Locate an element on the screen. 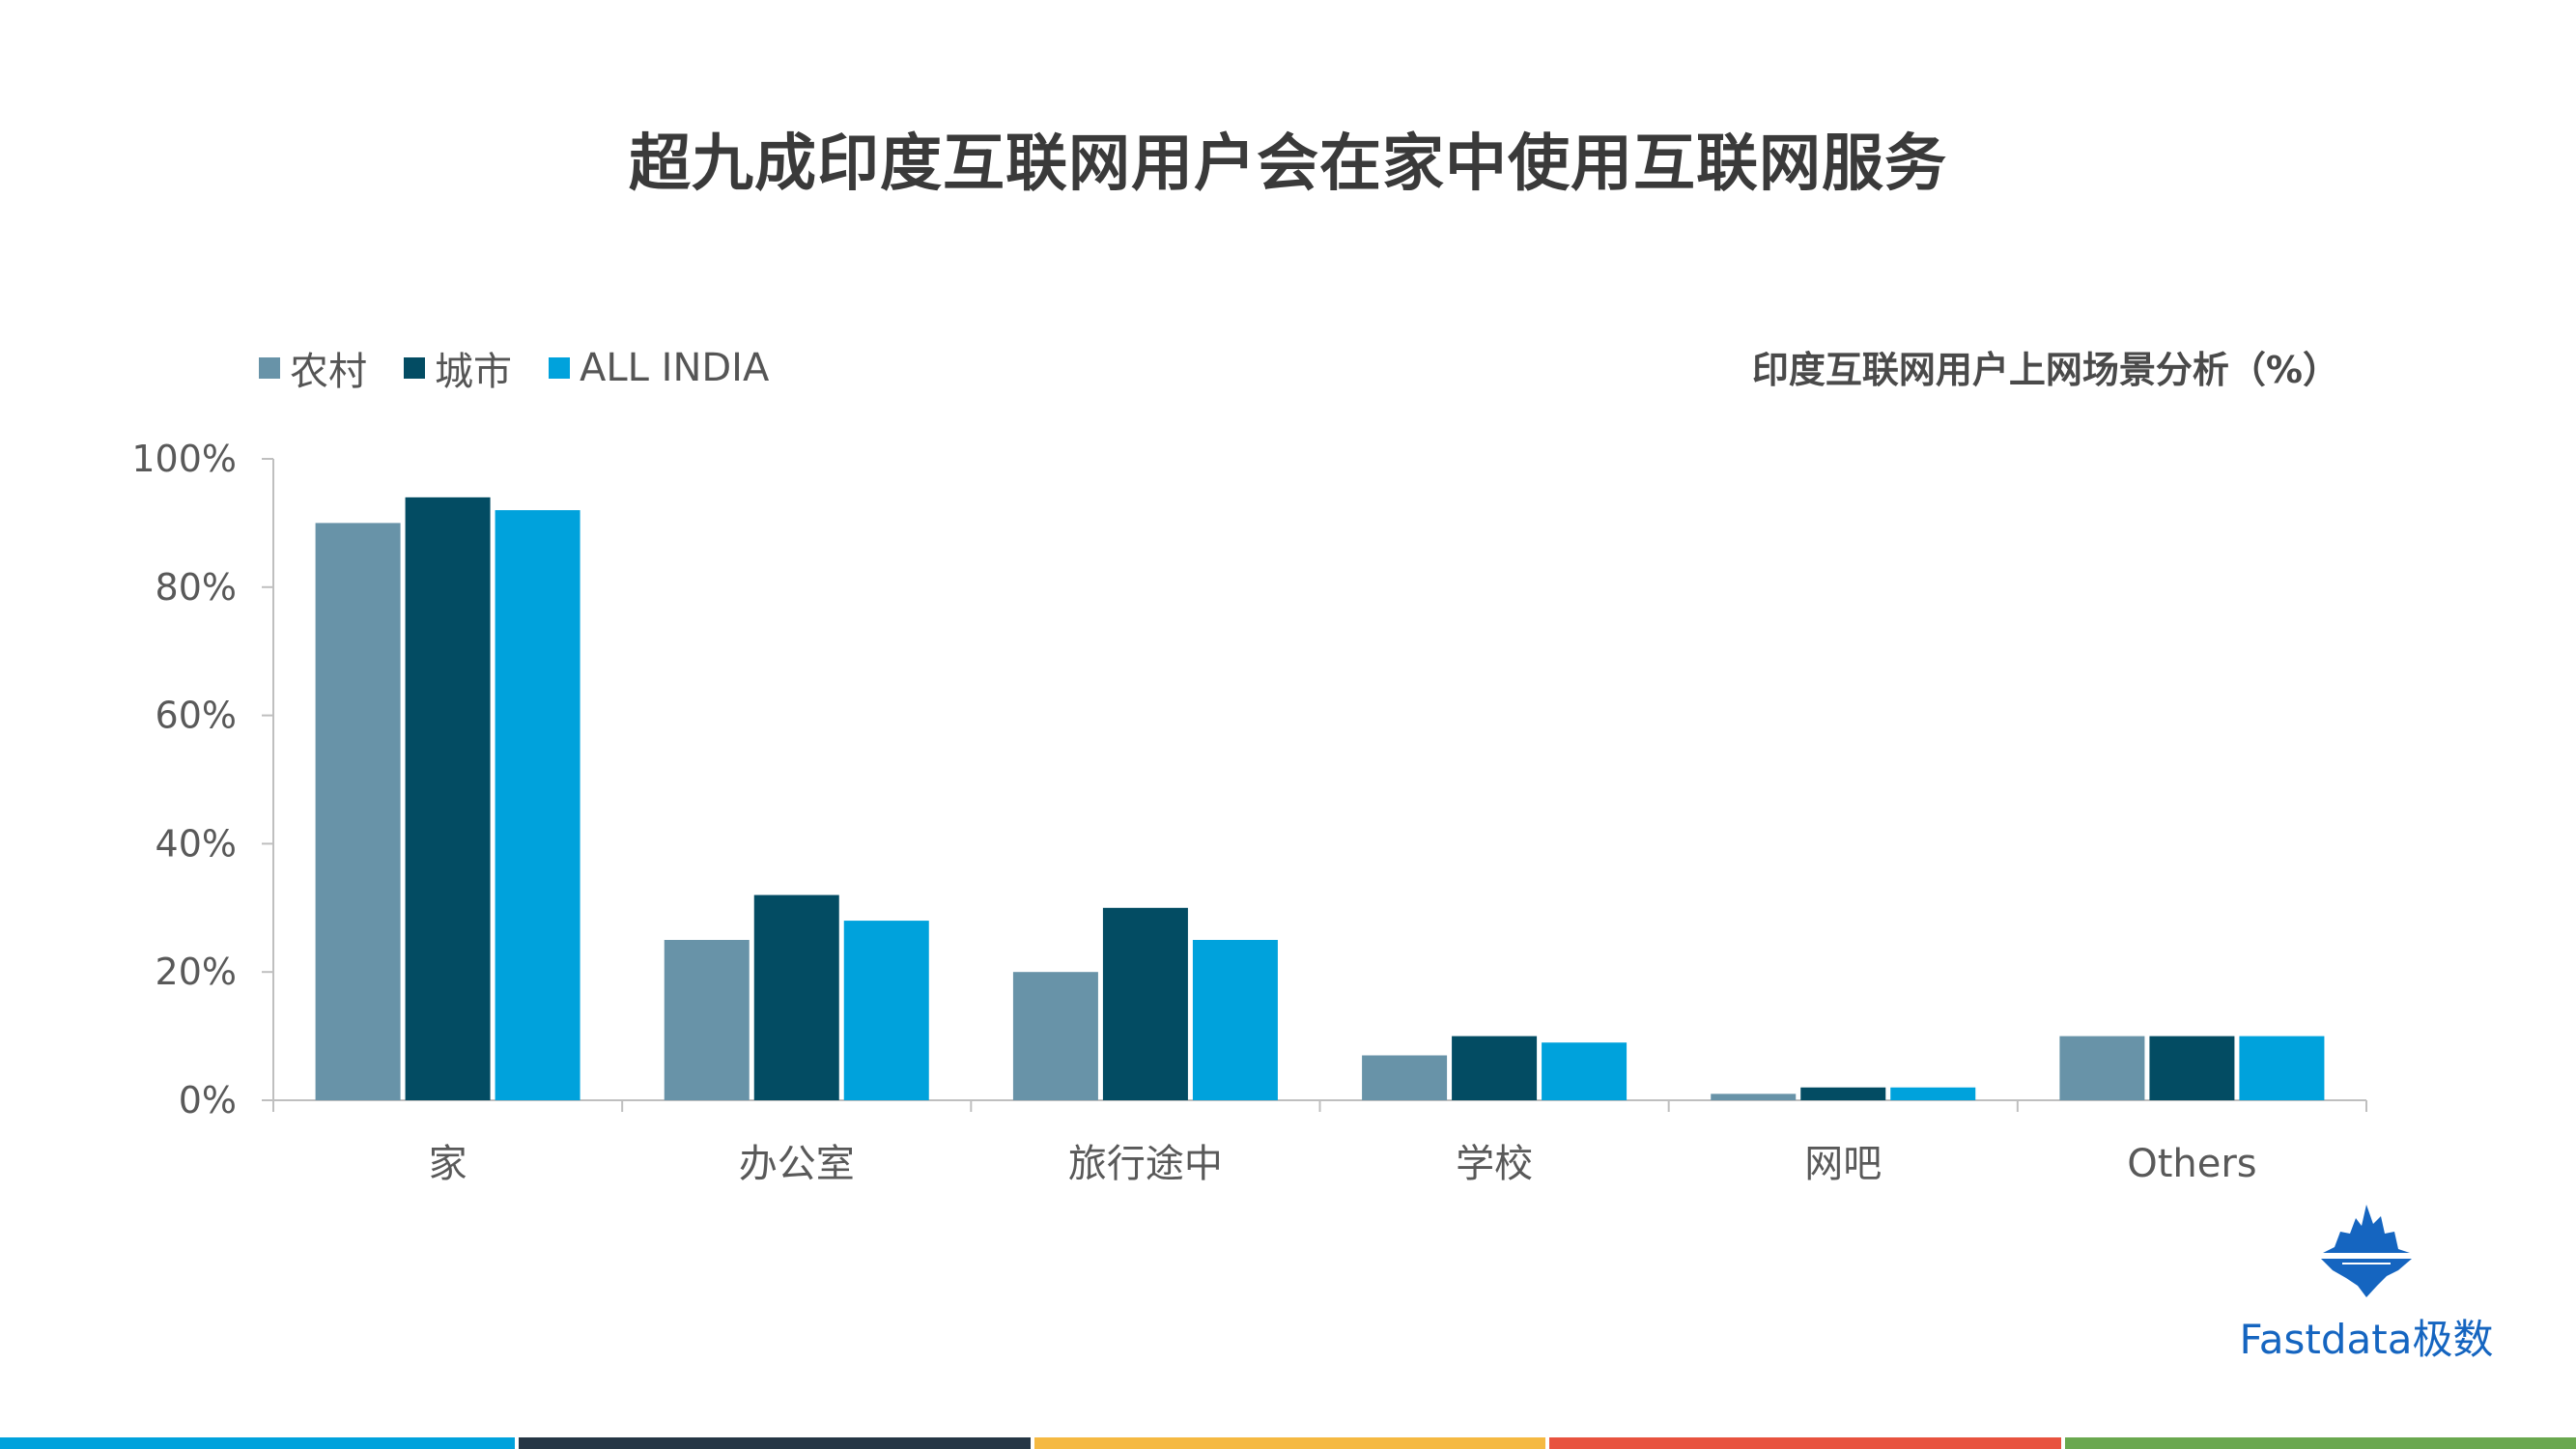 The image size is (2576, 1449). legend-label-rural: 农村 is located at coordinates (328, 372).